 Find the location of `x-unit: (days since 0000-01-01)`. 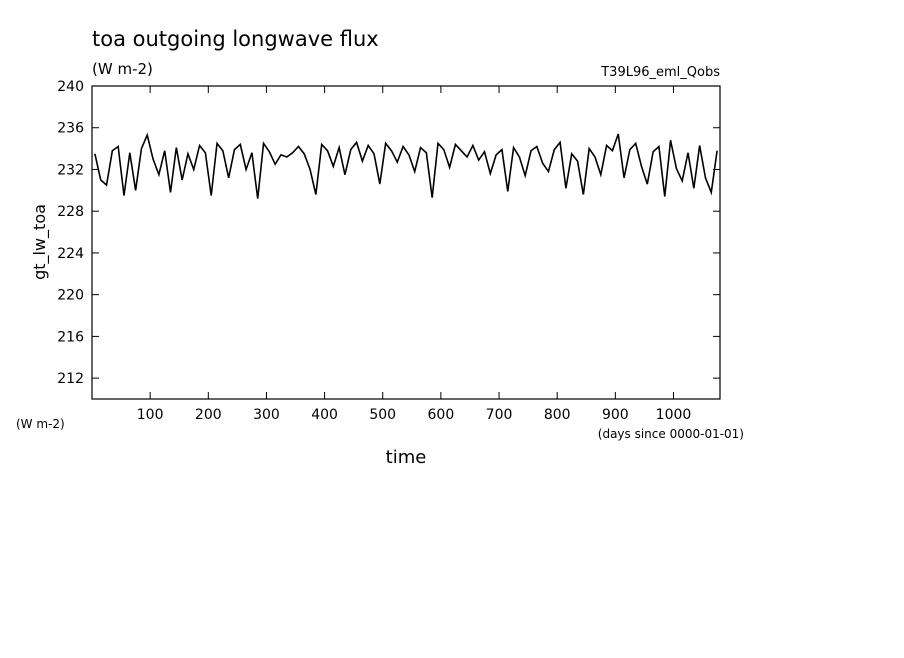

x-unit: (days since 0000-01-01) is located at coordinates (671, 434).